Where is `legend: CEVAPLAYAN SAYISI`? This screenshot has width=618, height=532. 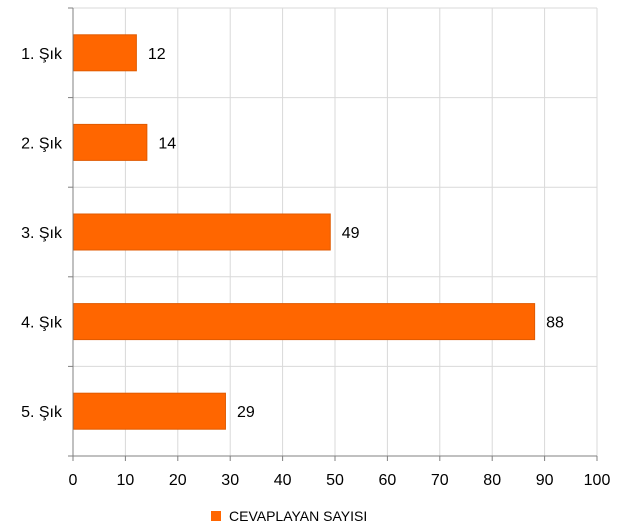
legend: CEVAPLAYAN SAYISI is located at coordinates (289, 516).